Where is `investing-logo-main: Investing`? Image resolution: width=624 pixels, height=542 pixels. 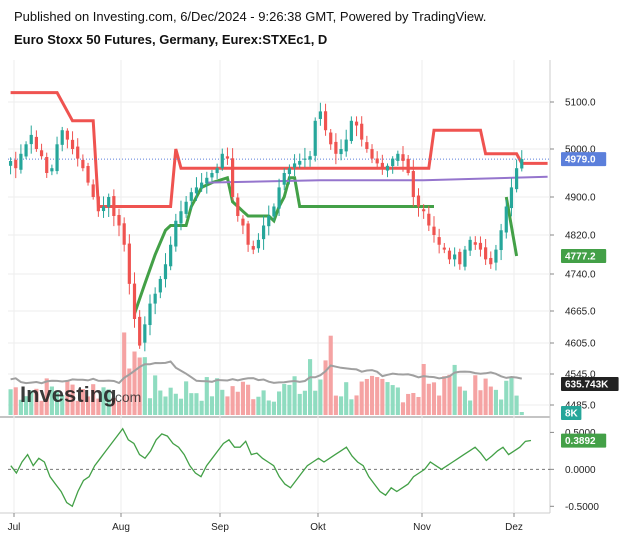 investing-logo-main: Investing is located at coordinates (68, 394).